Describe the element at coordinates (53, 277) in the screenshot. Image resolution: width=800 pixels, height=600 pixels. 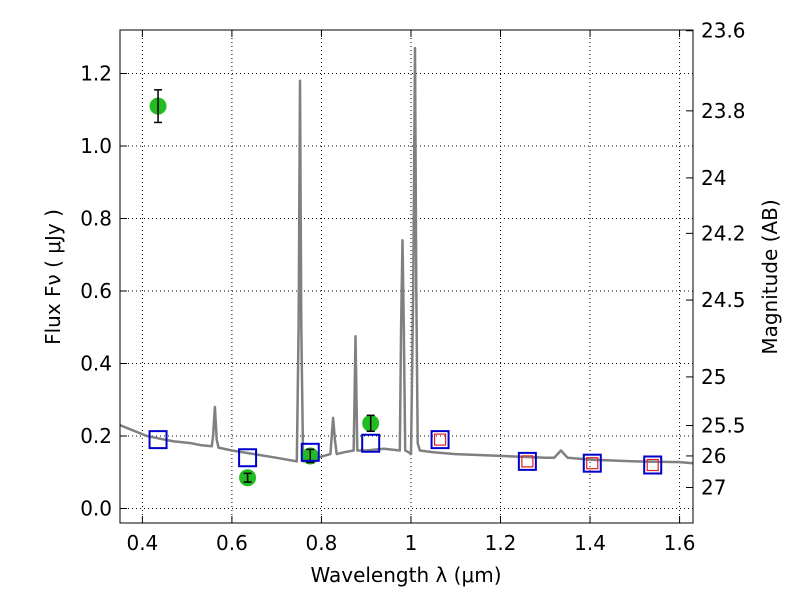
I see `y-axis-title: Flux Fν ( μJy )` at that location.